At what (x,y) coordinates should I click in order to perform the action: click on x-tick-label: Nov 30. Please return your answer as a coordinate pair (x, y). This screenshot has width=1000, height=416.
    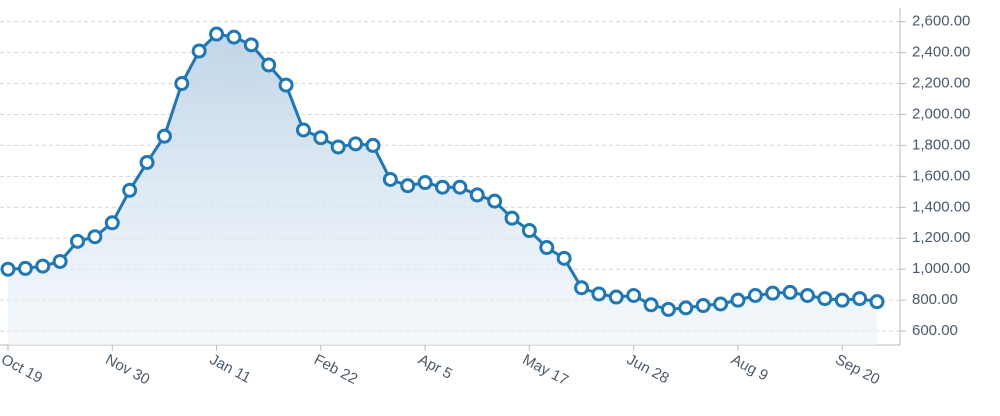
    Looking at the image, I should click on (128, 369).